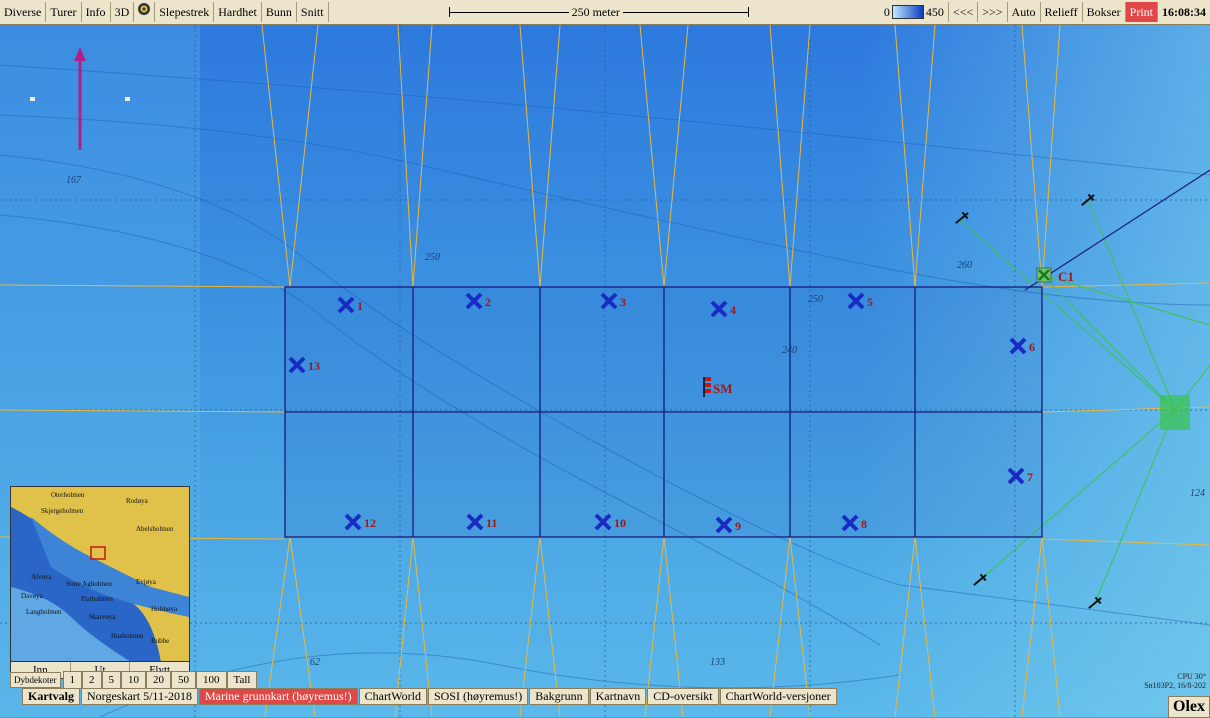  I want to click on waypoint-label: 2, so click(488, 302).